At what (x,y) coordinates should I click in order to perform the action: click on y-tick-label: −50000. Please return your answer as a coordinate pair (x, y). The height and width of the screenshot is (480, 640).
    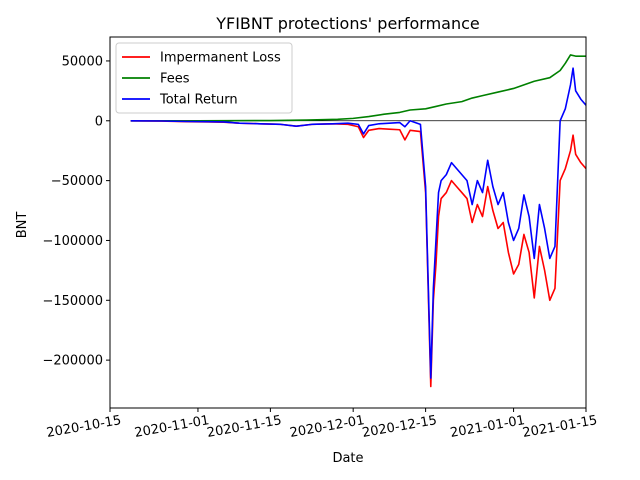
    Looking at the image, I should click on (77, 181).